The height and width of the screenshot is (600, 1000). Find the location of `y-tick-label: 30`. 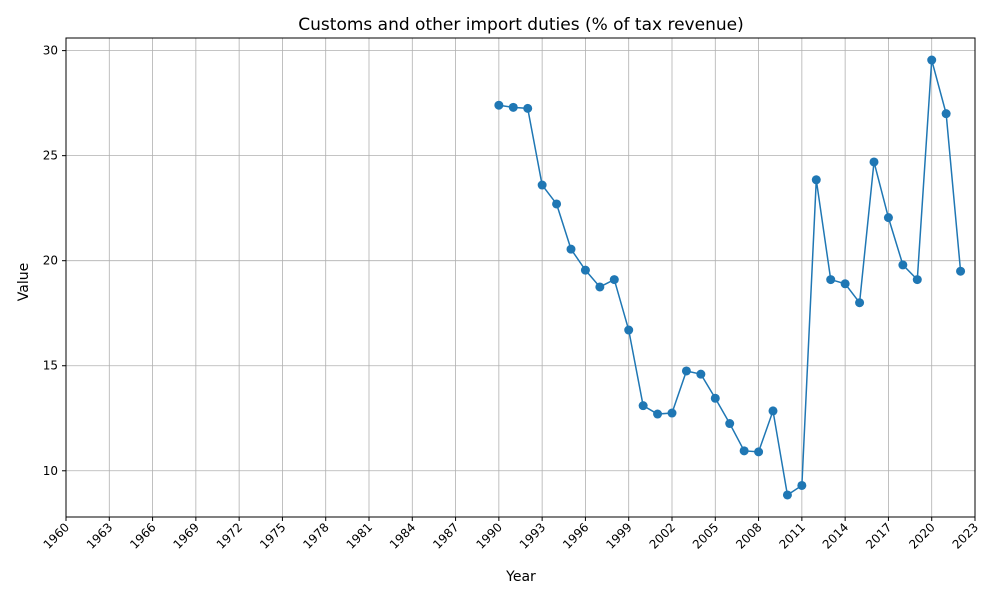

y-tick-label: 30 is located at coordinates (50, 51).